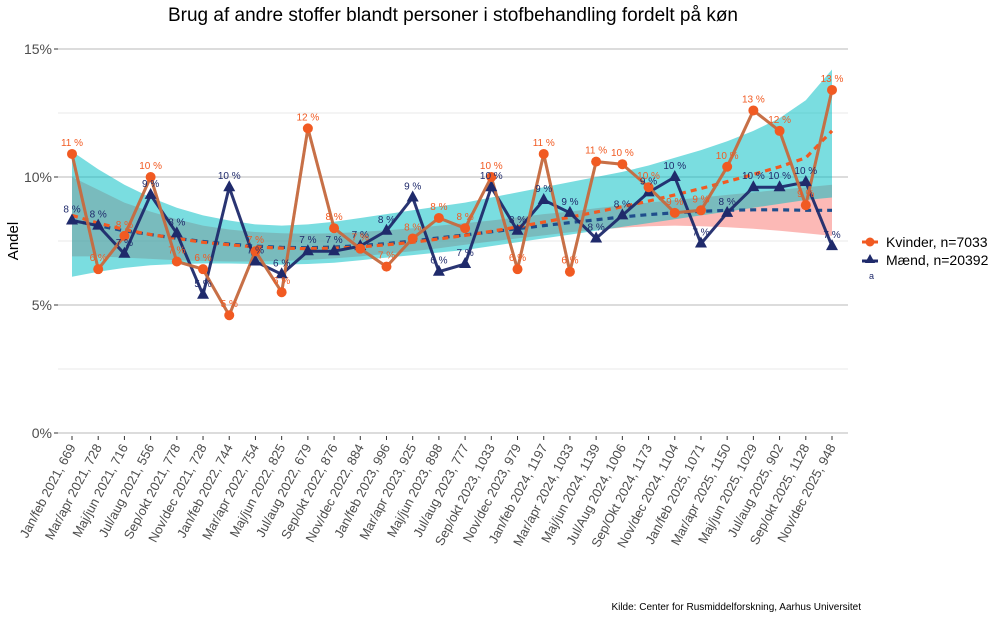 The image size is (1004, 620). I want to click on y-tick-label: 0%, so click(42, 433).